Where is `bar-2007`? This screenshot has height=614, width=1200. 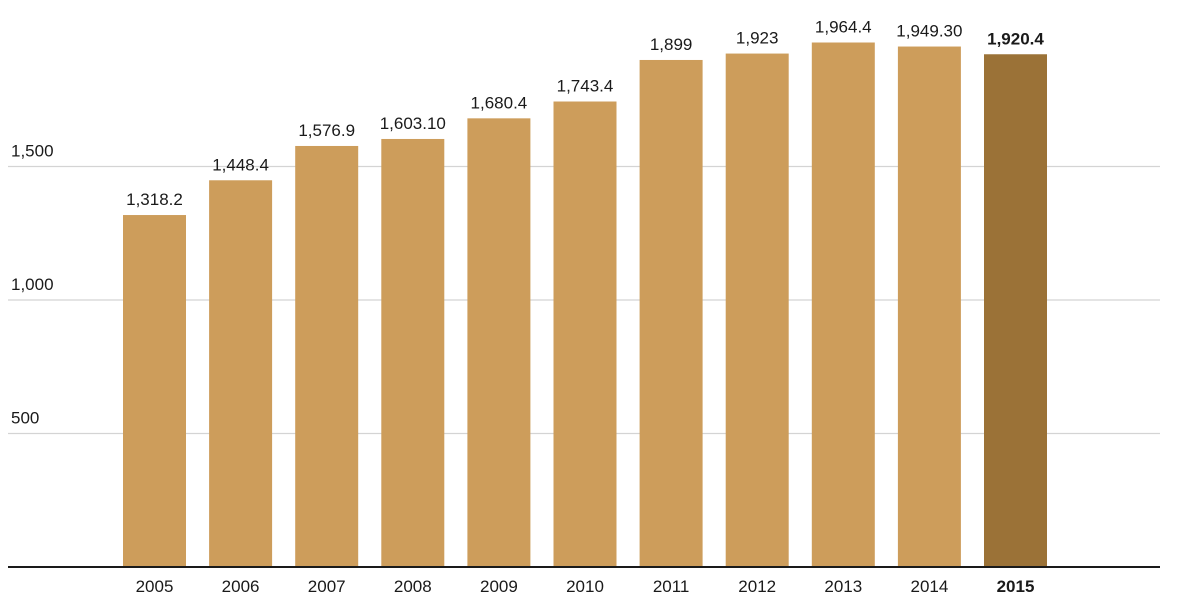 bar-2007 is located at coordinates (327, 356).